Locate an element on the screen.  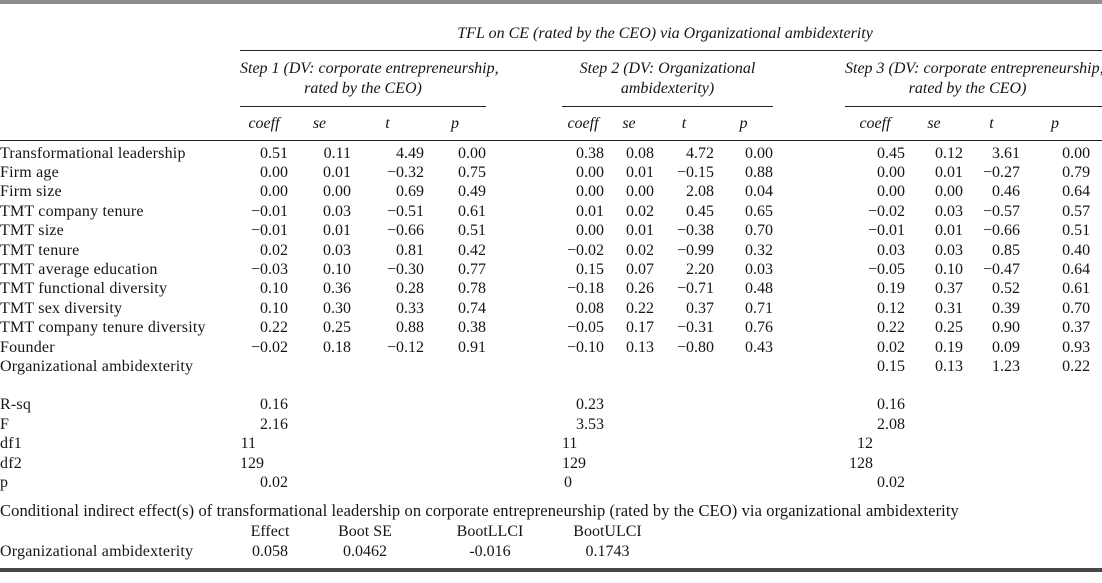
value-cell: −0.47 is located at coordinates (1001, 269).